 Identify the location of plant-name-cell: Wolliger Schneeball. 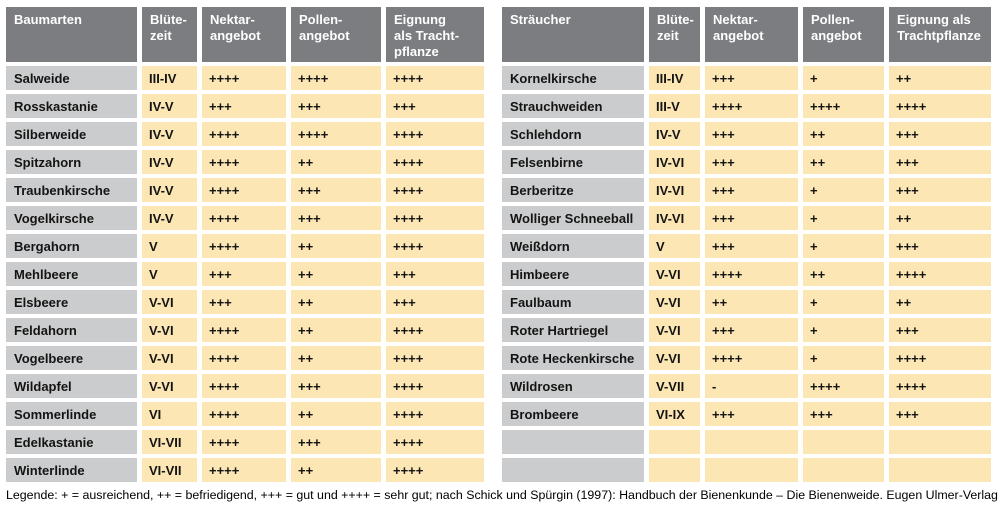
(573, 218).